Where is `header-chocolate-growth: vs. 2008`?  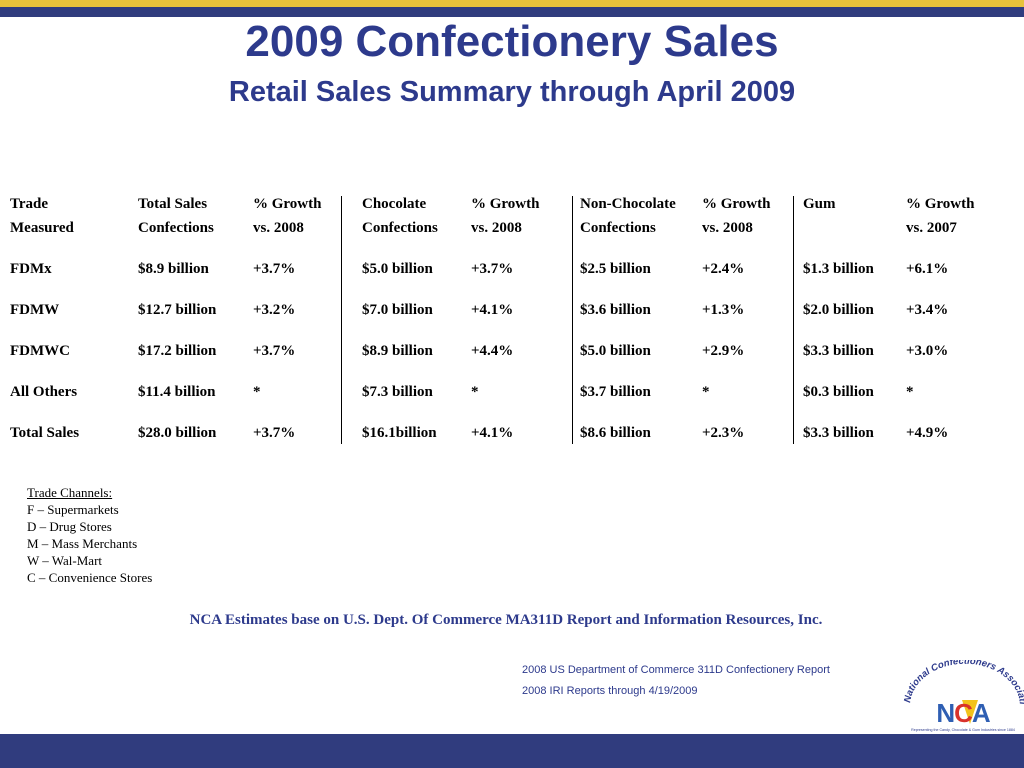 header-chocolate-growth: vs. 2008 is located at coordinates (496, 228).